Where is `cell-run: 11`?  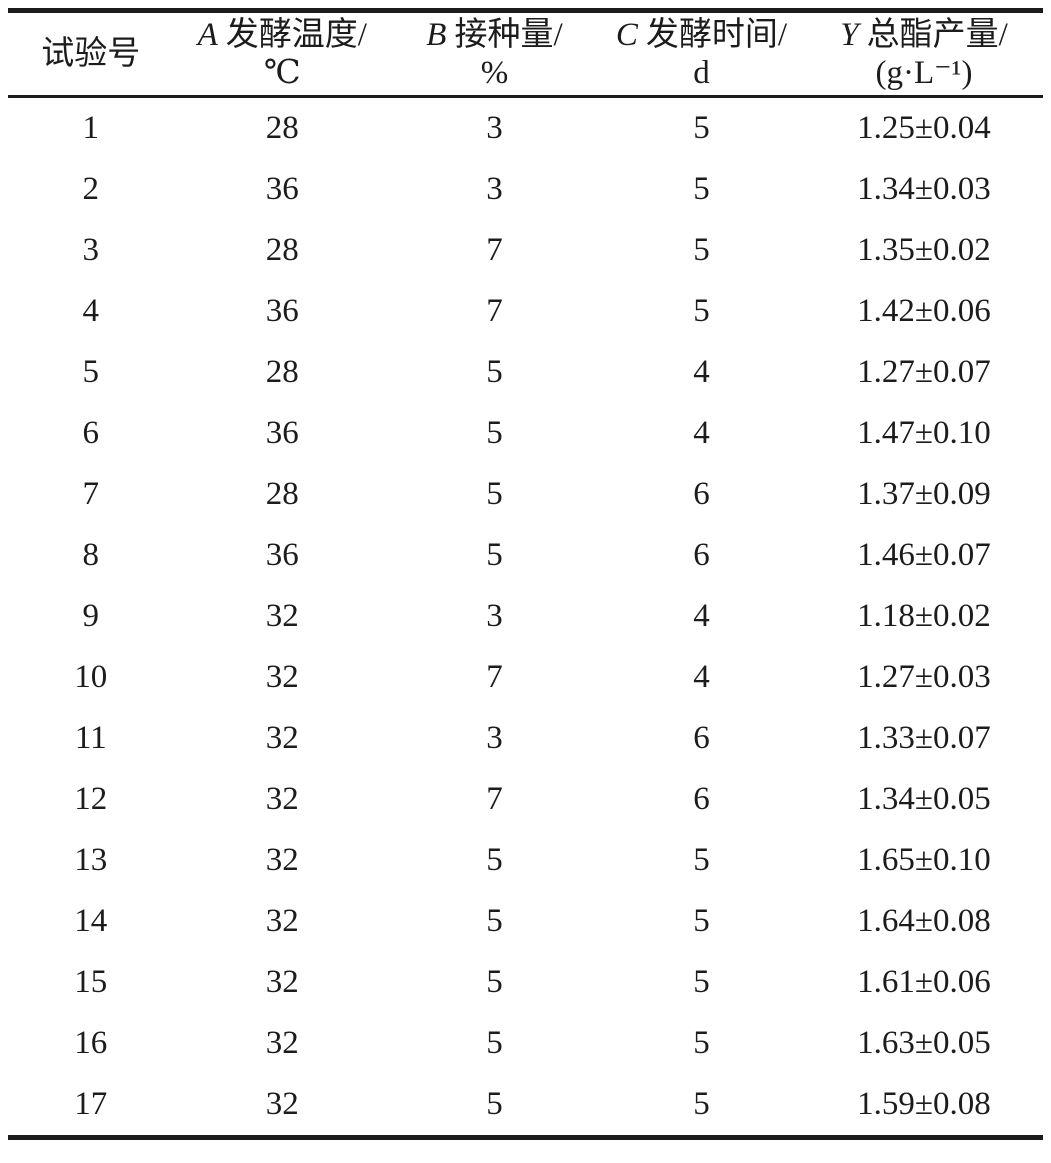 cell-run: 11 is located at coordinates (90, 738).